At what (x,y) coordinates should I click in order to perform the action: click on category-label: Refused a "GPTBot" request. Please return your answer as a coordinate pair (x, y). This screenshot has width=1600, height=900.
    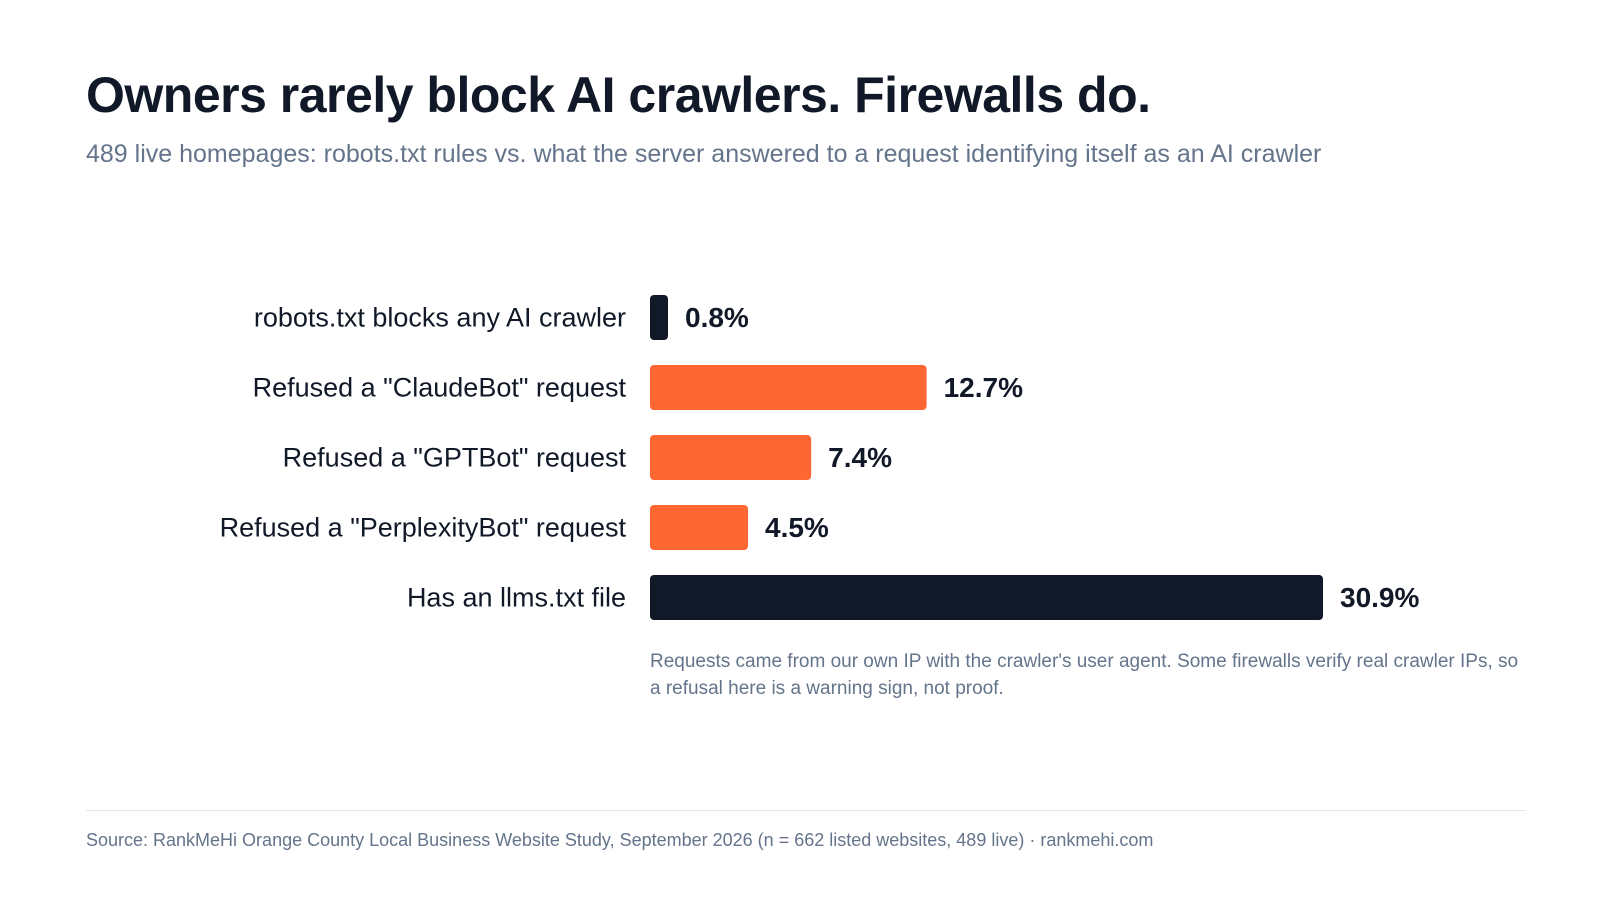
    Looking at the image, I should click on (455, 458).